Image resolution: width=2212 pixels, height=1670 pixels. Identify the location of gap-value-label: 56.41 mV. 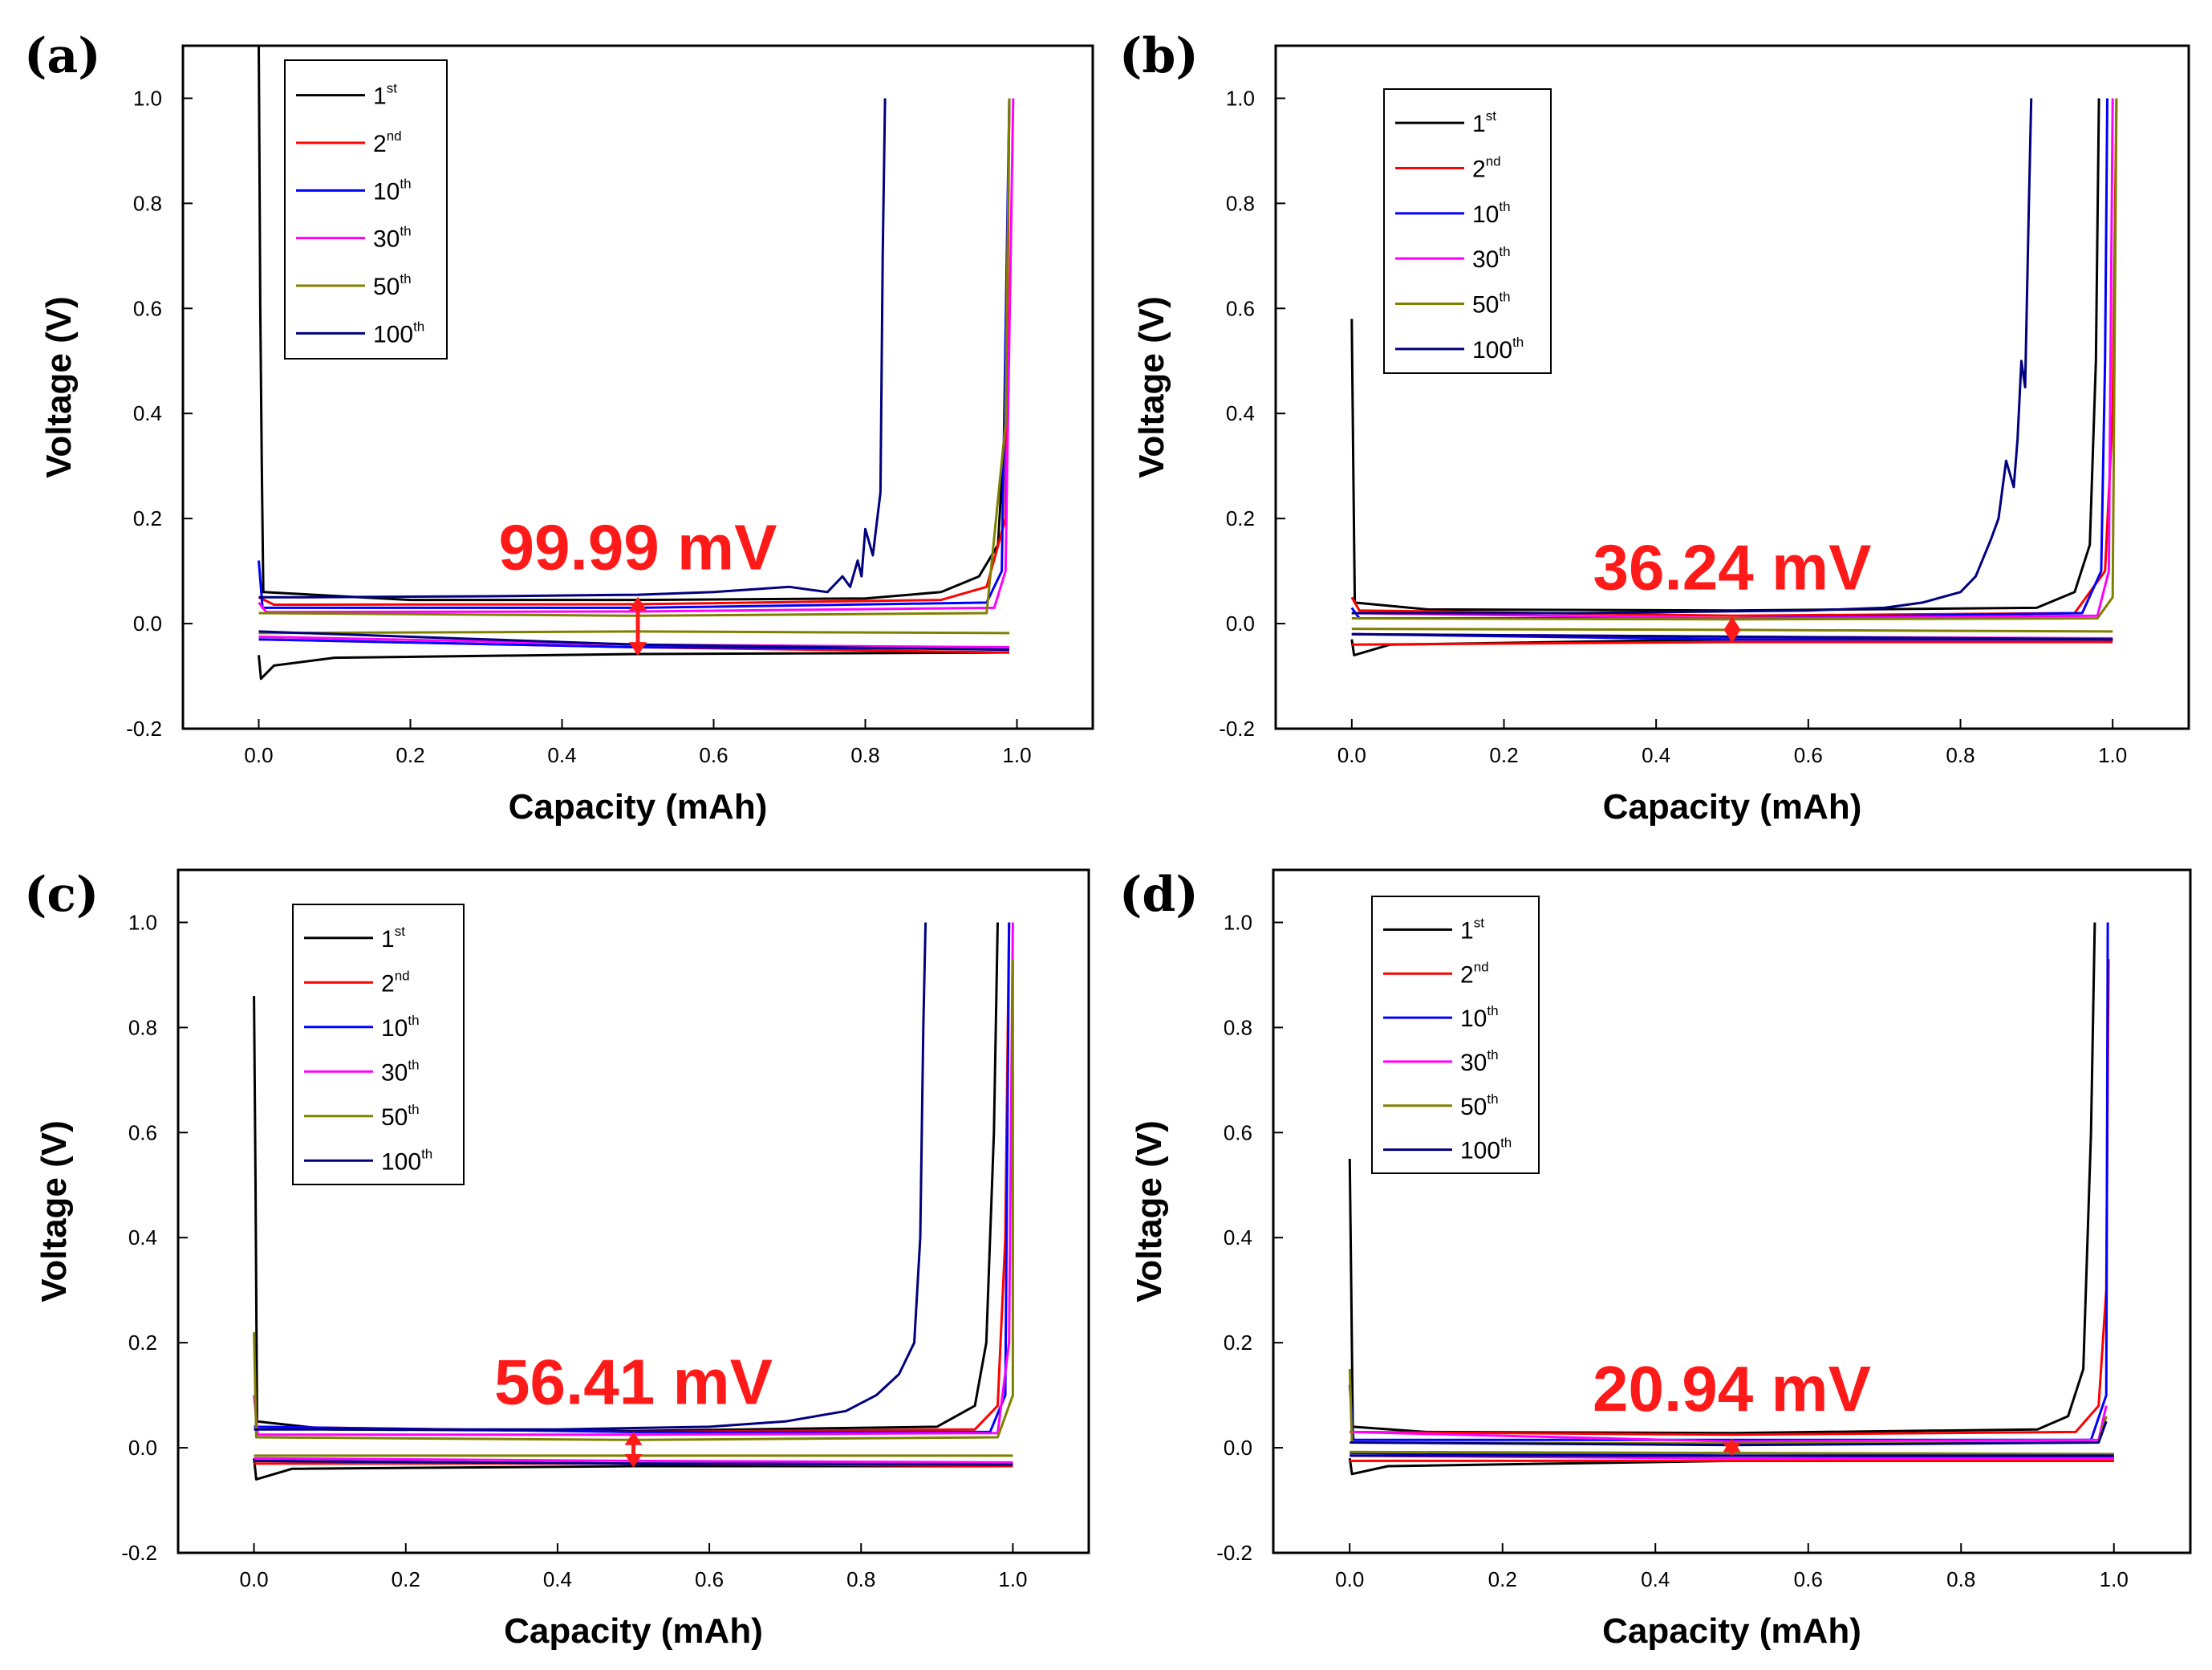
(633, 1382).